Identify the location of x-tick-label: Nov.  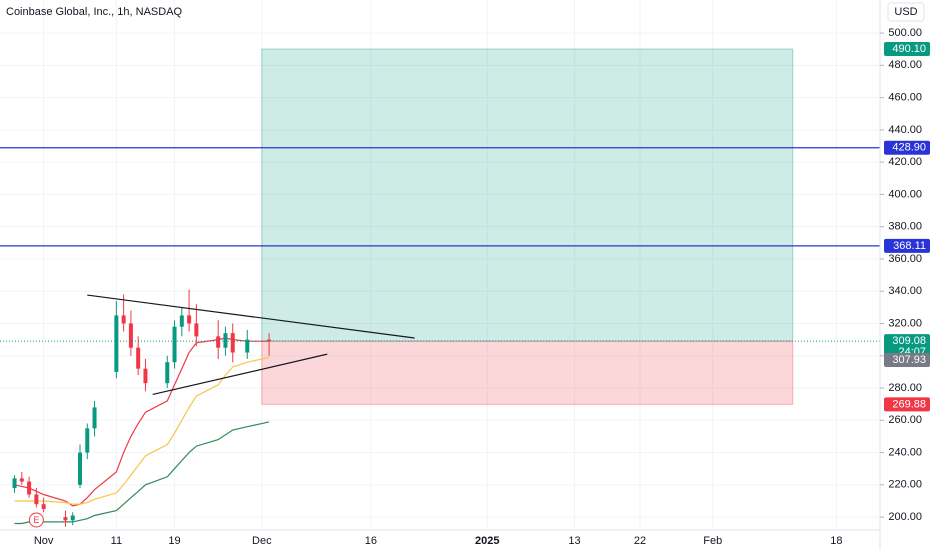
(44, 541).